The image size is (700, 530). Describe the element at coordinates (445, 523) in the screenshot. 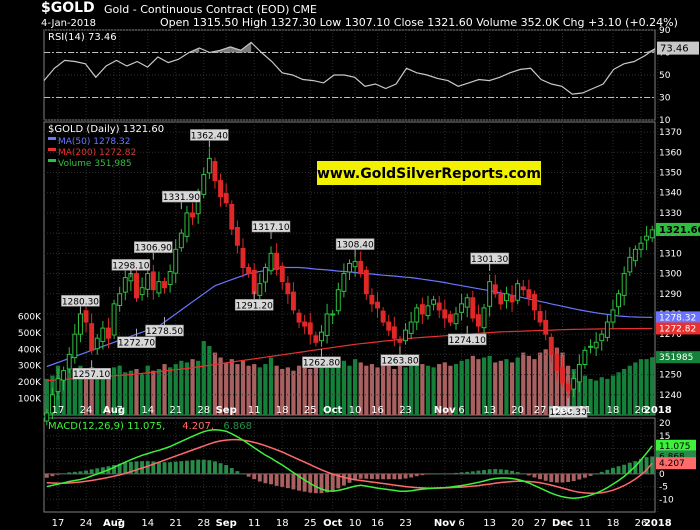

I see `x-axis-label-bottom: Nov` at that location.